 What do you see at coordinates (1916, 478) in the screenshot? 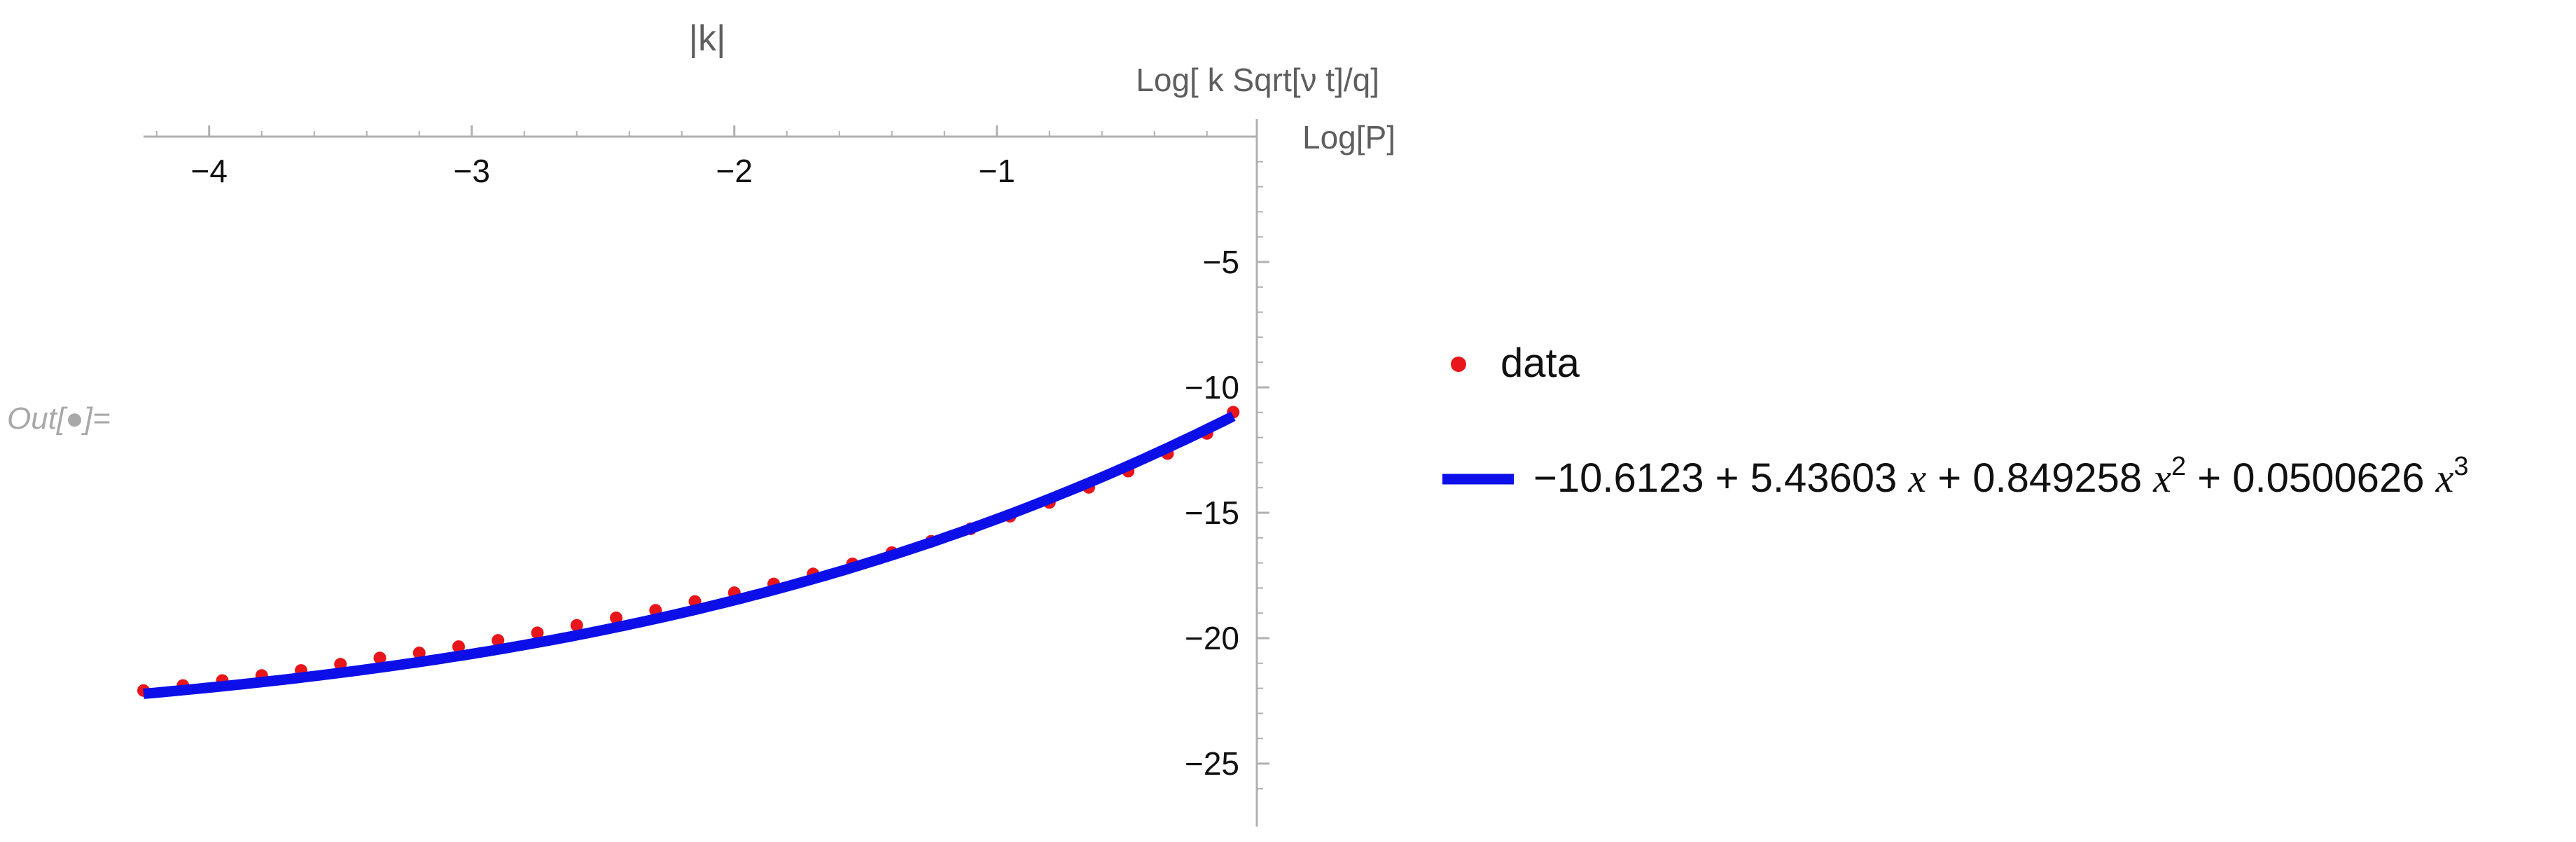
I see `fit-term-1-var: x` at bounding box center [1916, 478].